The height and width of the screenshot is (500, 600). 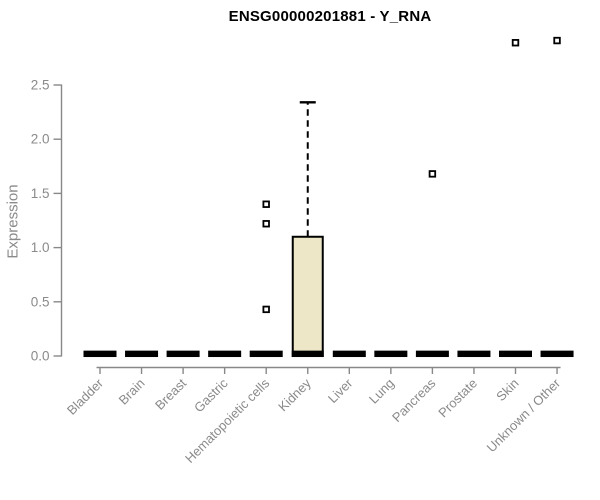 What do you see at coordinates (474, 354) in the screenshot?
I see `box-collapsed-prostate` at bounding box center [474, 354].